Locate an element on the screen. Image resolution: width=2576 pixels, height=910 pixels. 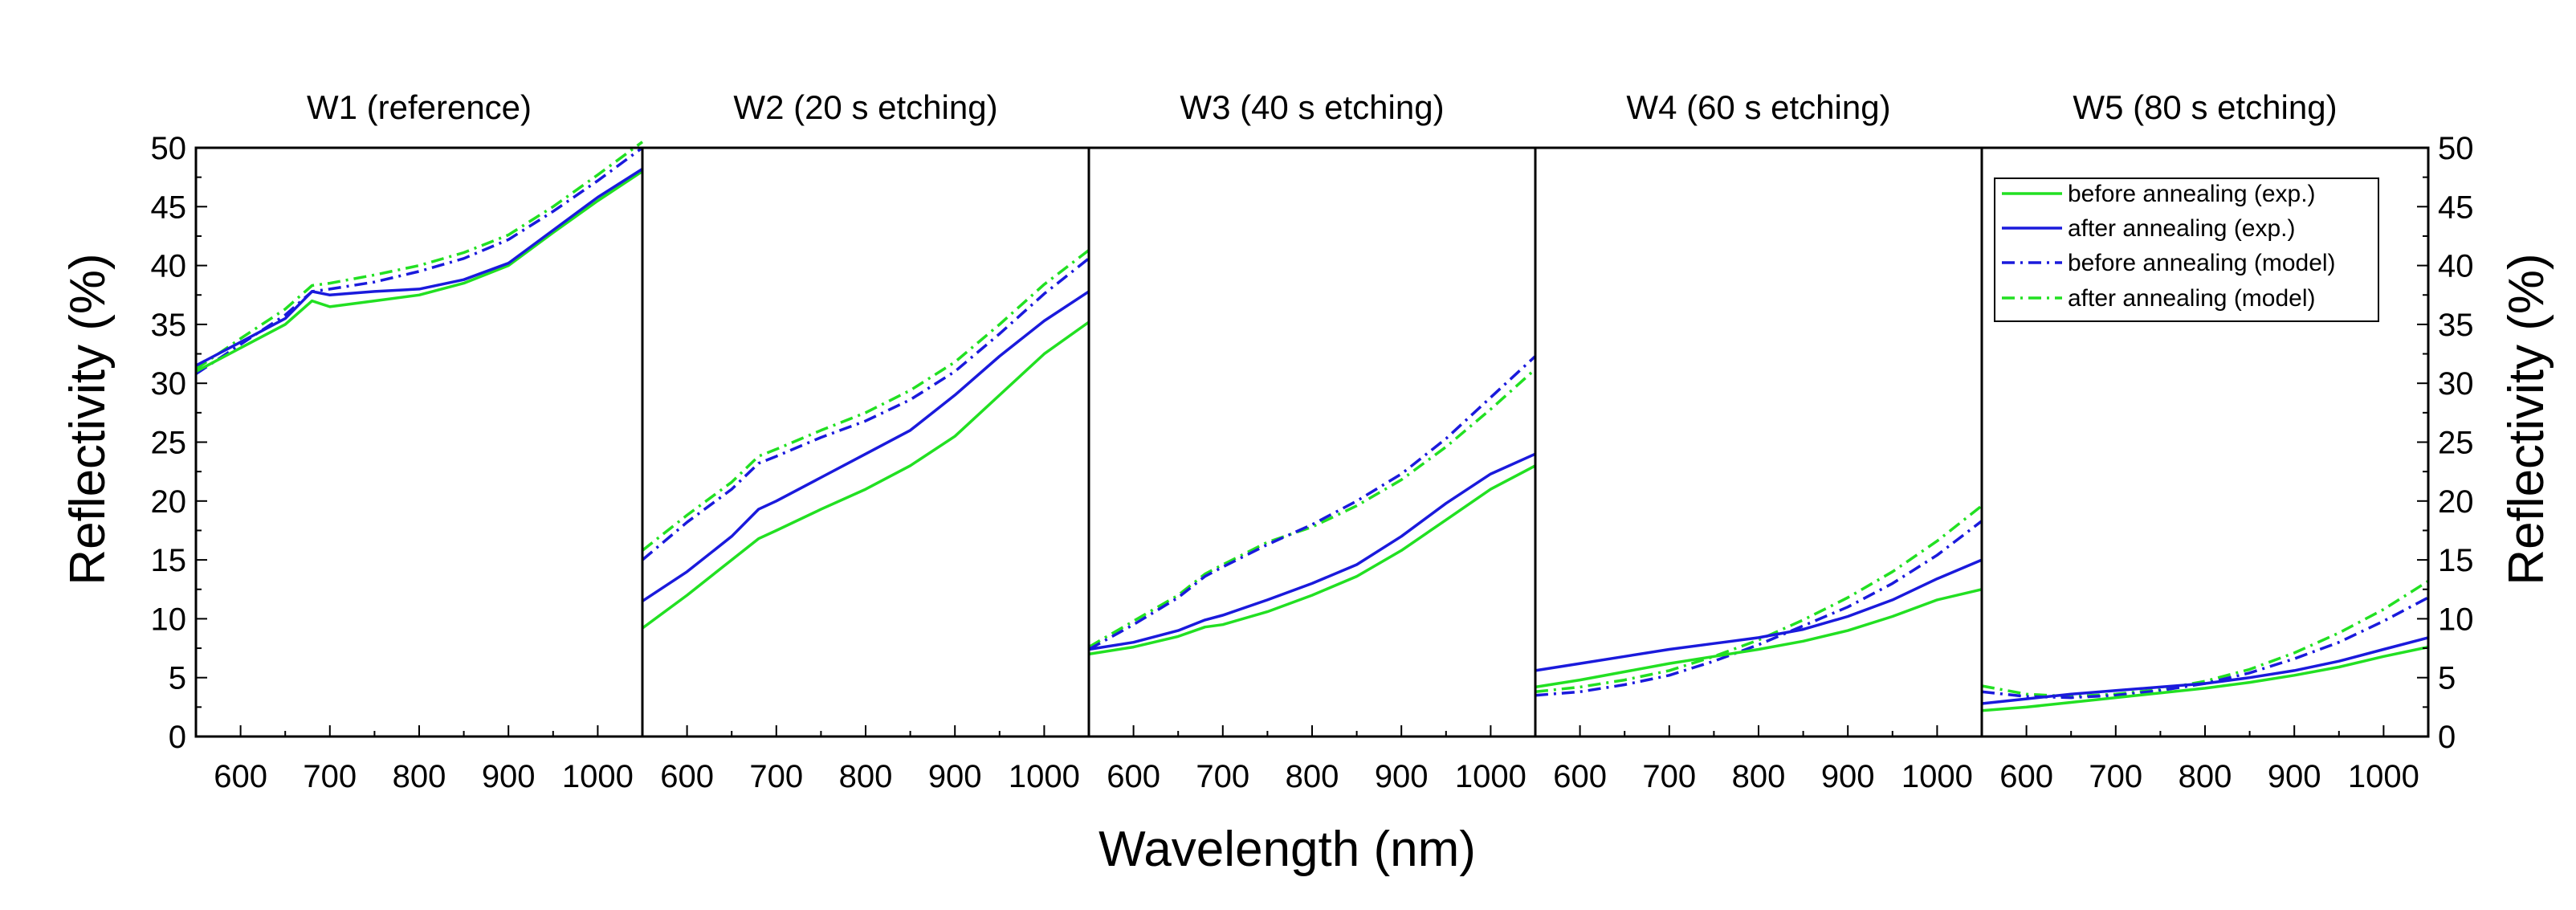
series-line-w4-after-annealing-model is located at coordinates (1759, 599).